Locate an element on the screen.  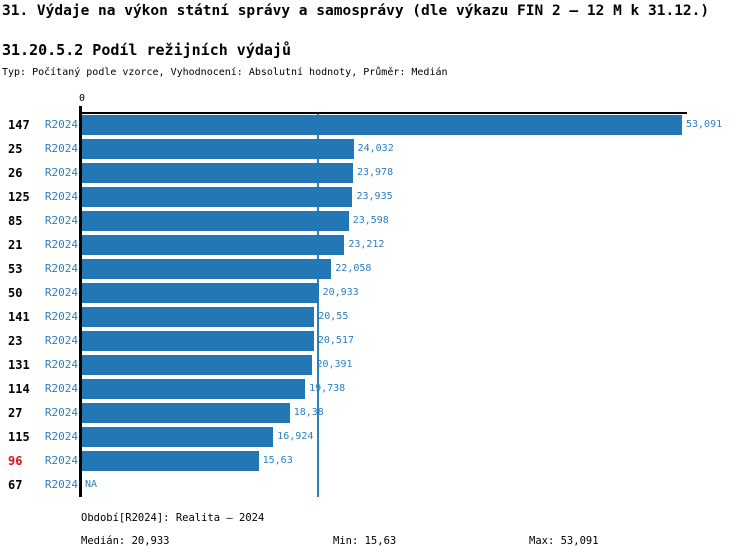
bar-value-label: 23,598 is located at coordinates (370, 220).